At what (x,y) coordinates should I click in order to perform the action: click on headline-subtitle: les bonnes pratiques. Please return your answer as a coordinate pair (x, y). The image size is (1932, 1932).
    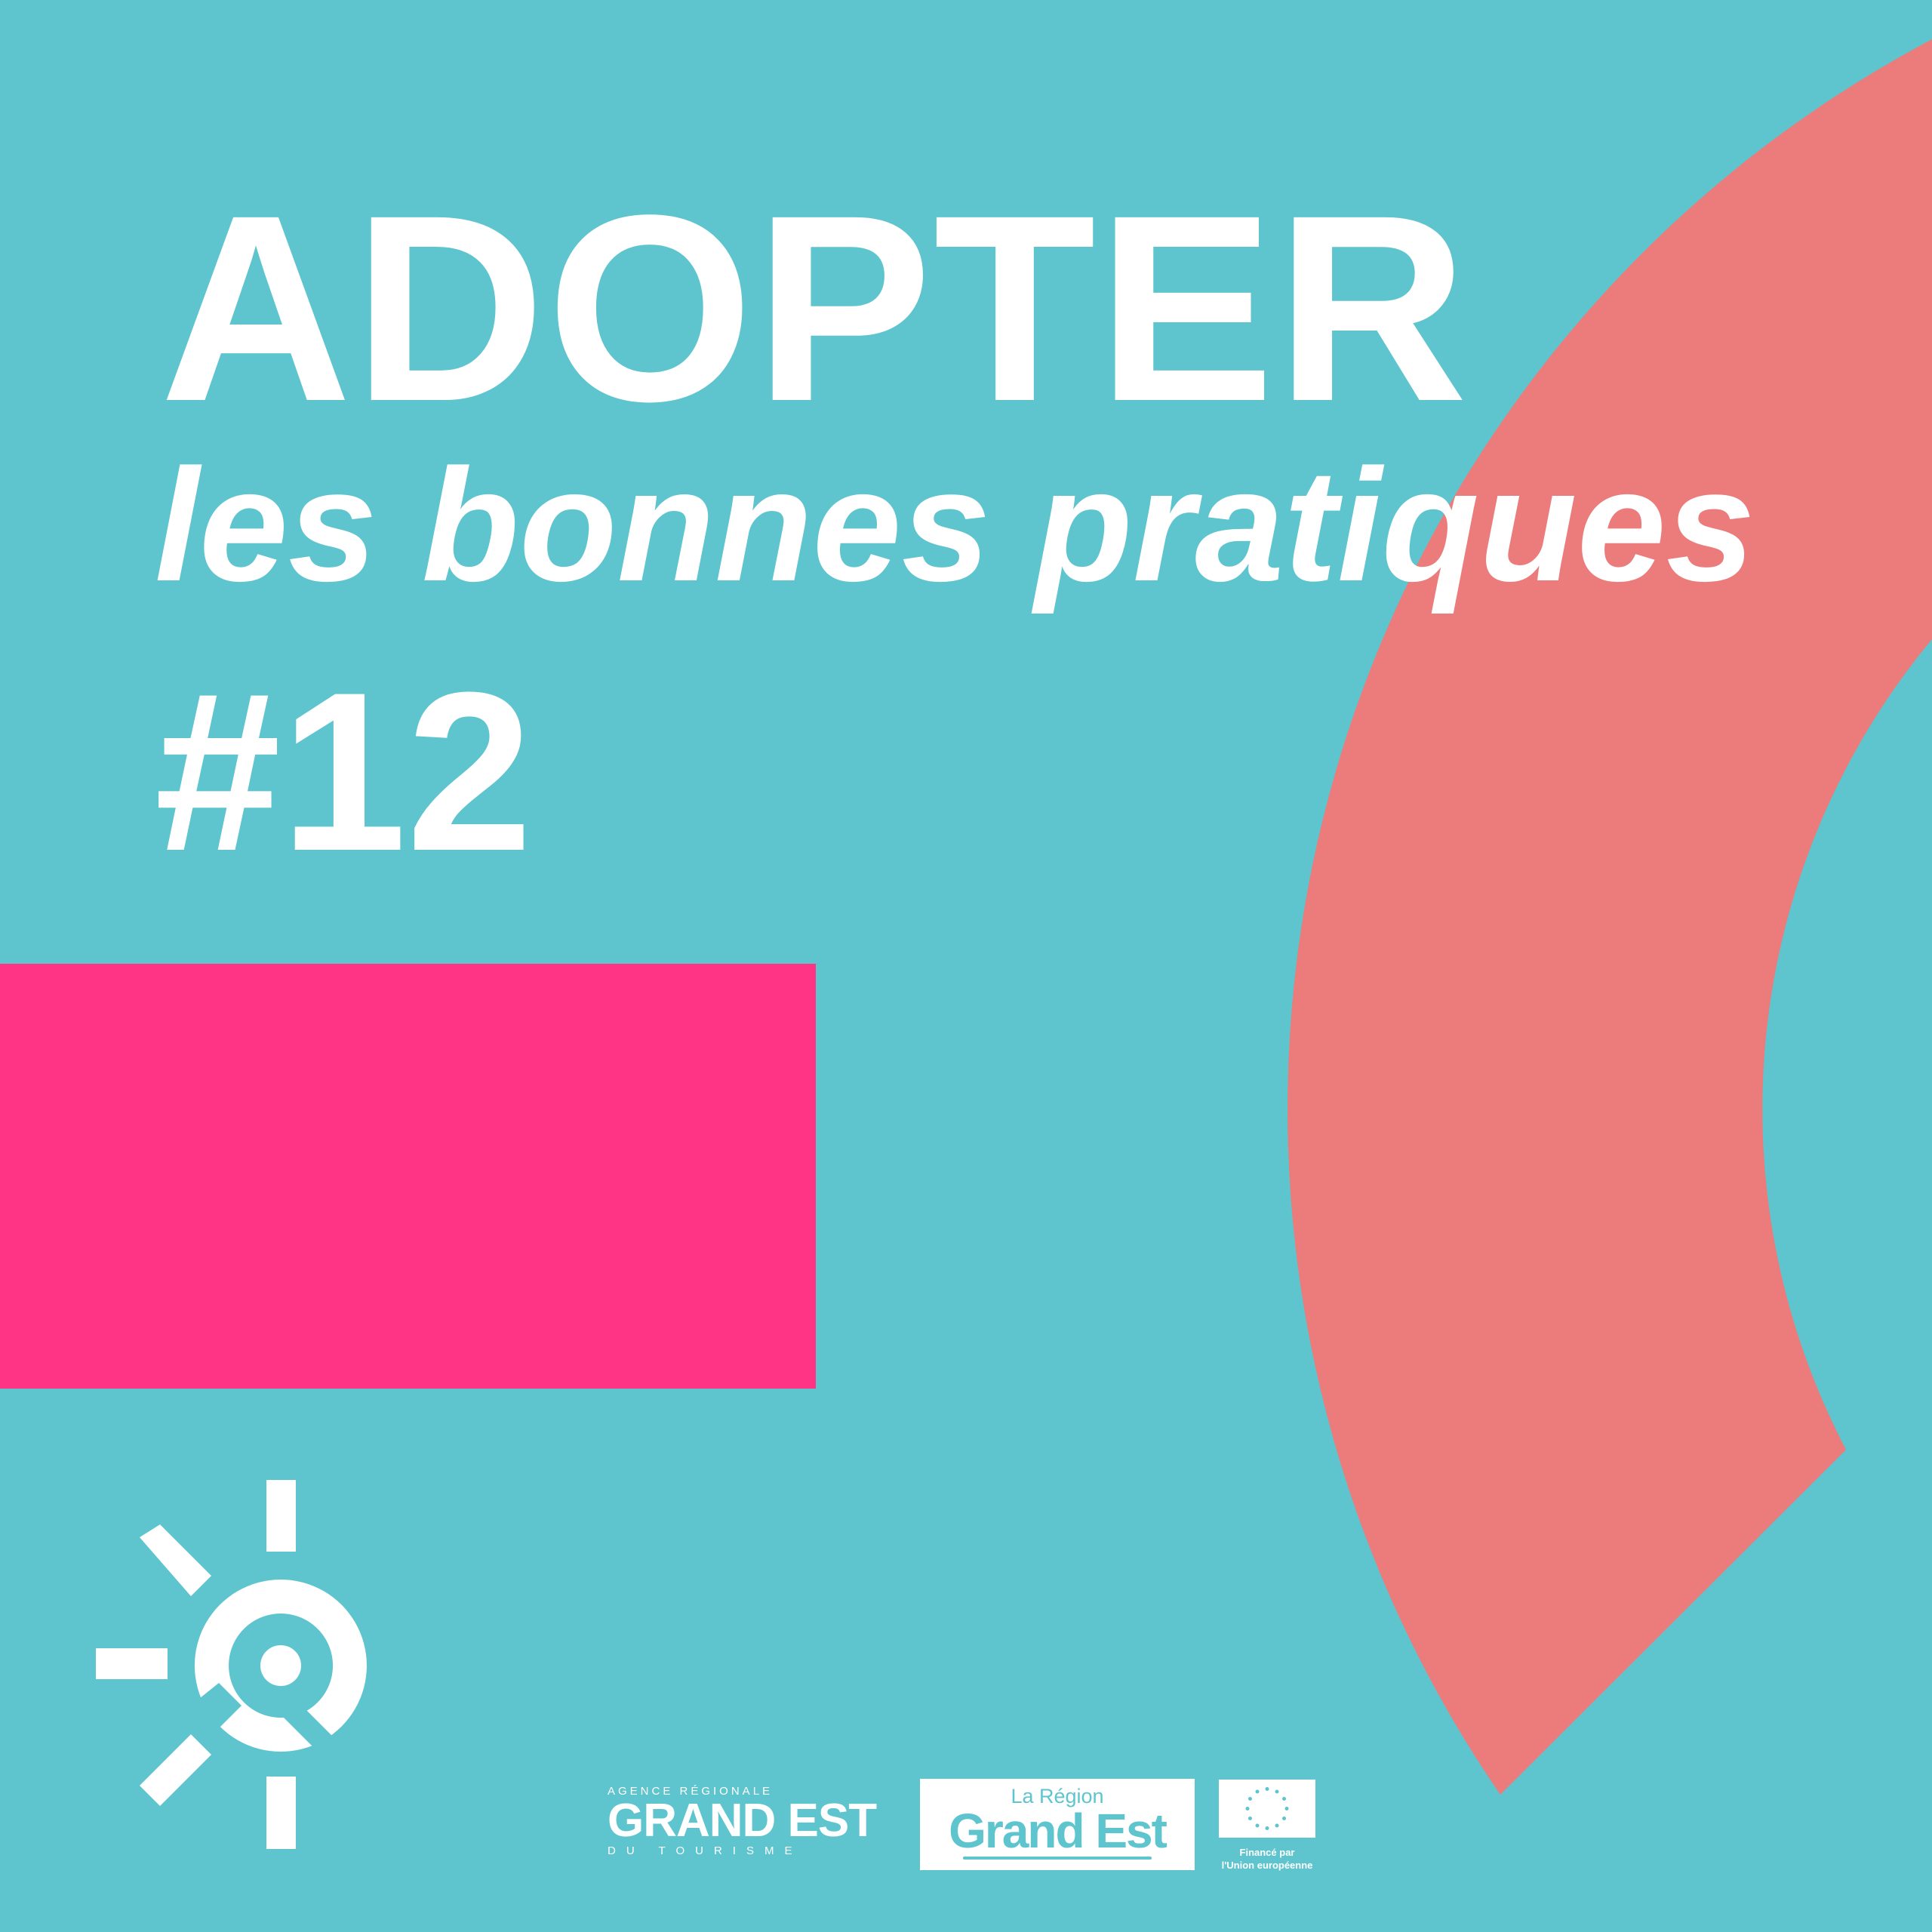
    Looking at the image, I should click on (955, 524).